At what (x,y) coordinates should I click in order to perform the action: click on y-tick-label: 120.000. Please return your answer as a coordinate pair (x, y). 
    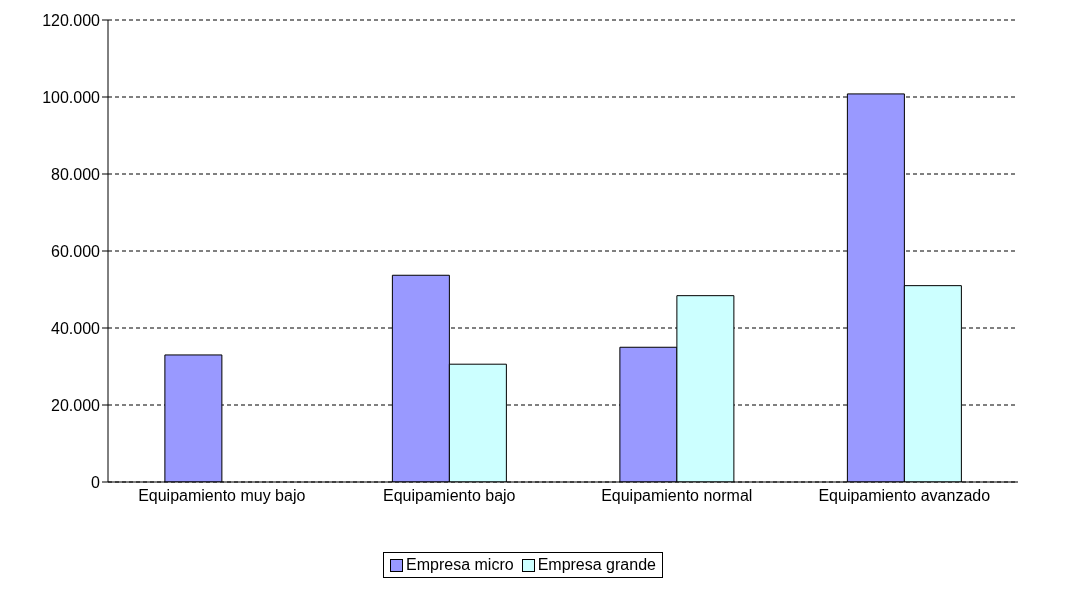
    Looking at the image, I should click on (71, 20).